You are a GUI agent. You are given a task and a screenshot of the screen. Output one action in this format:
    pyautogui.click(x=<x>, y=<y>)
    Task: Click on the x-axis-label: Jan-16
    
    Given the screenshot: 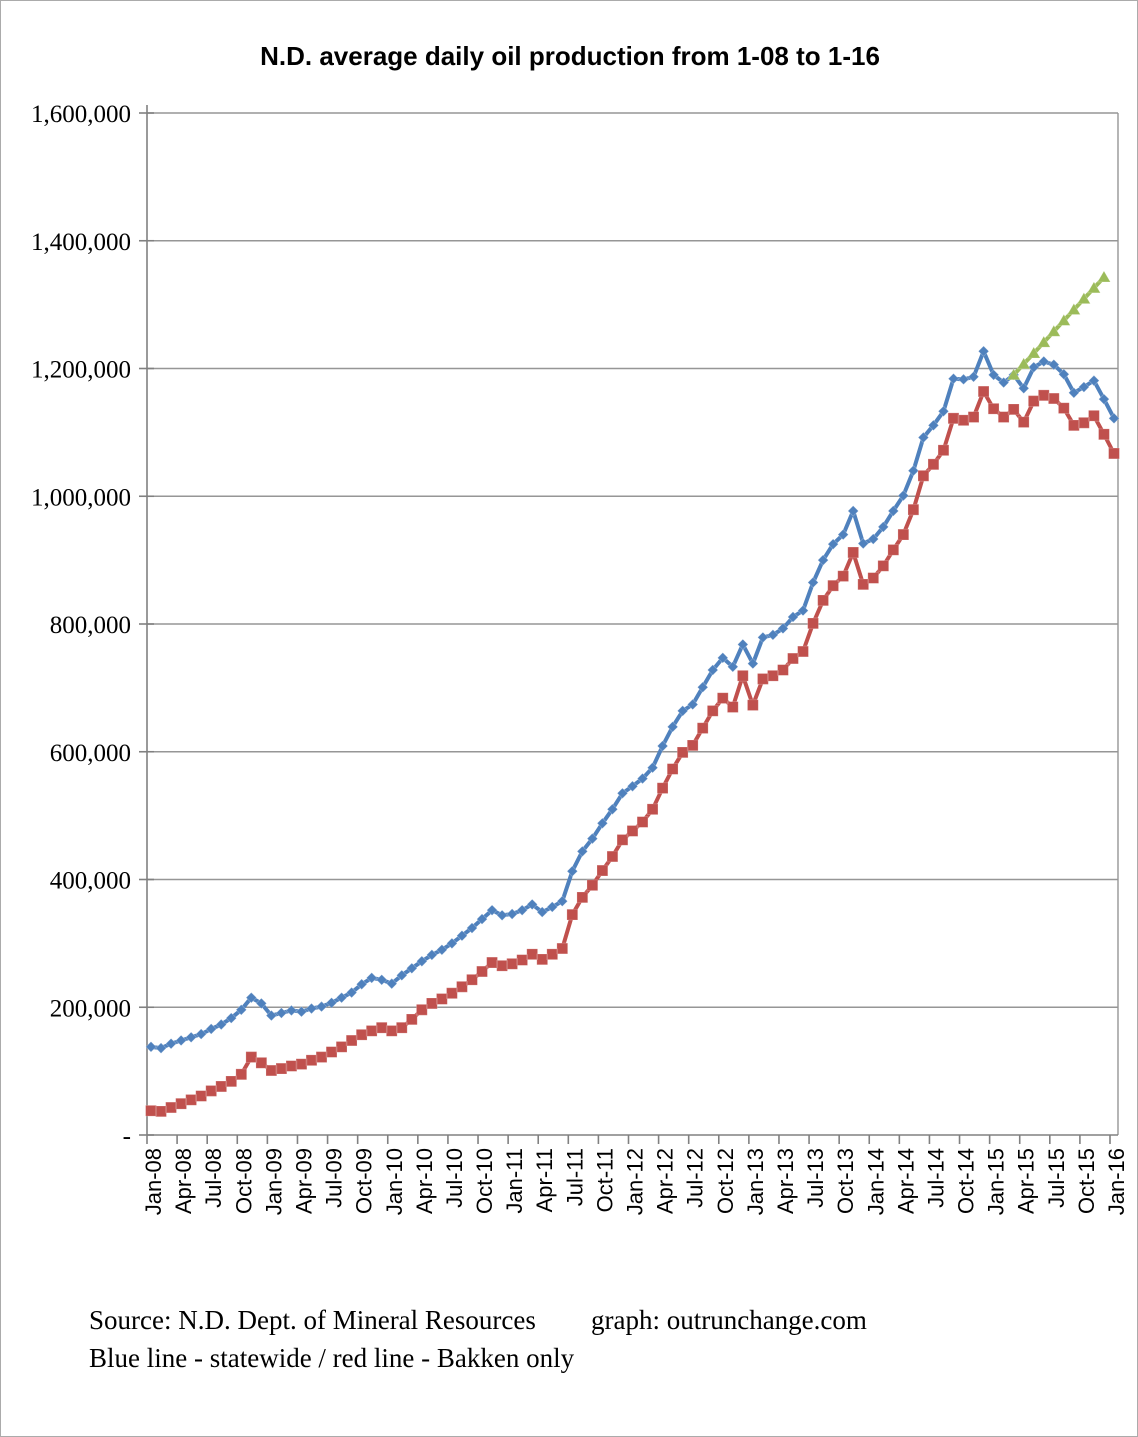 What is the action you would take?
    pyautogui.click(x=1116, y=1181)
    